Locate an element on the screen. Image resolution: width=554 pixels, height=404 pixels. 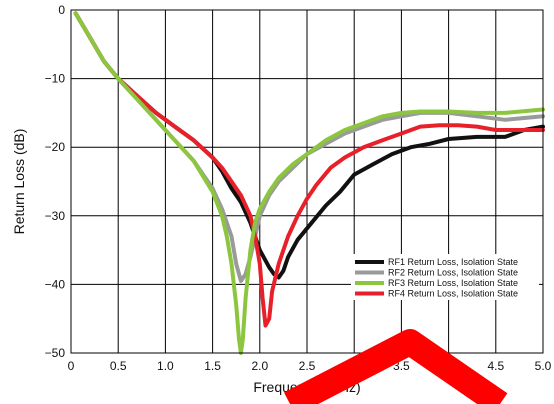
legend-label: RF2 Return Loss, Isolation State is located at coordinates (453, 273).